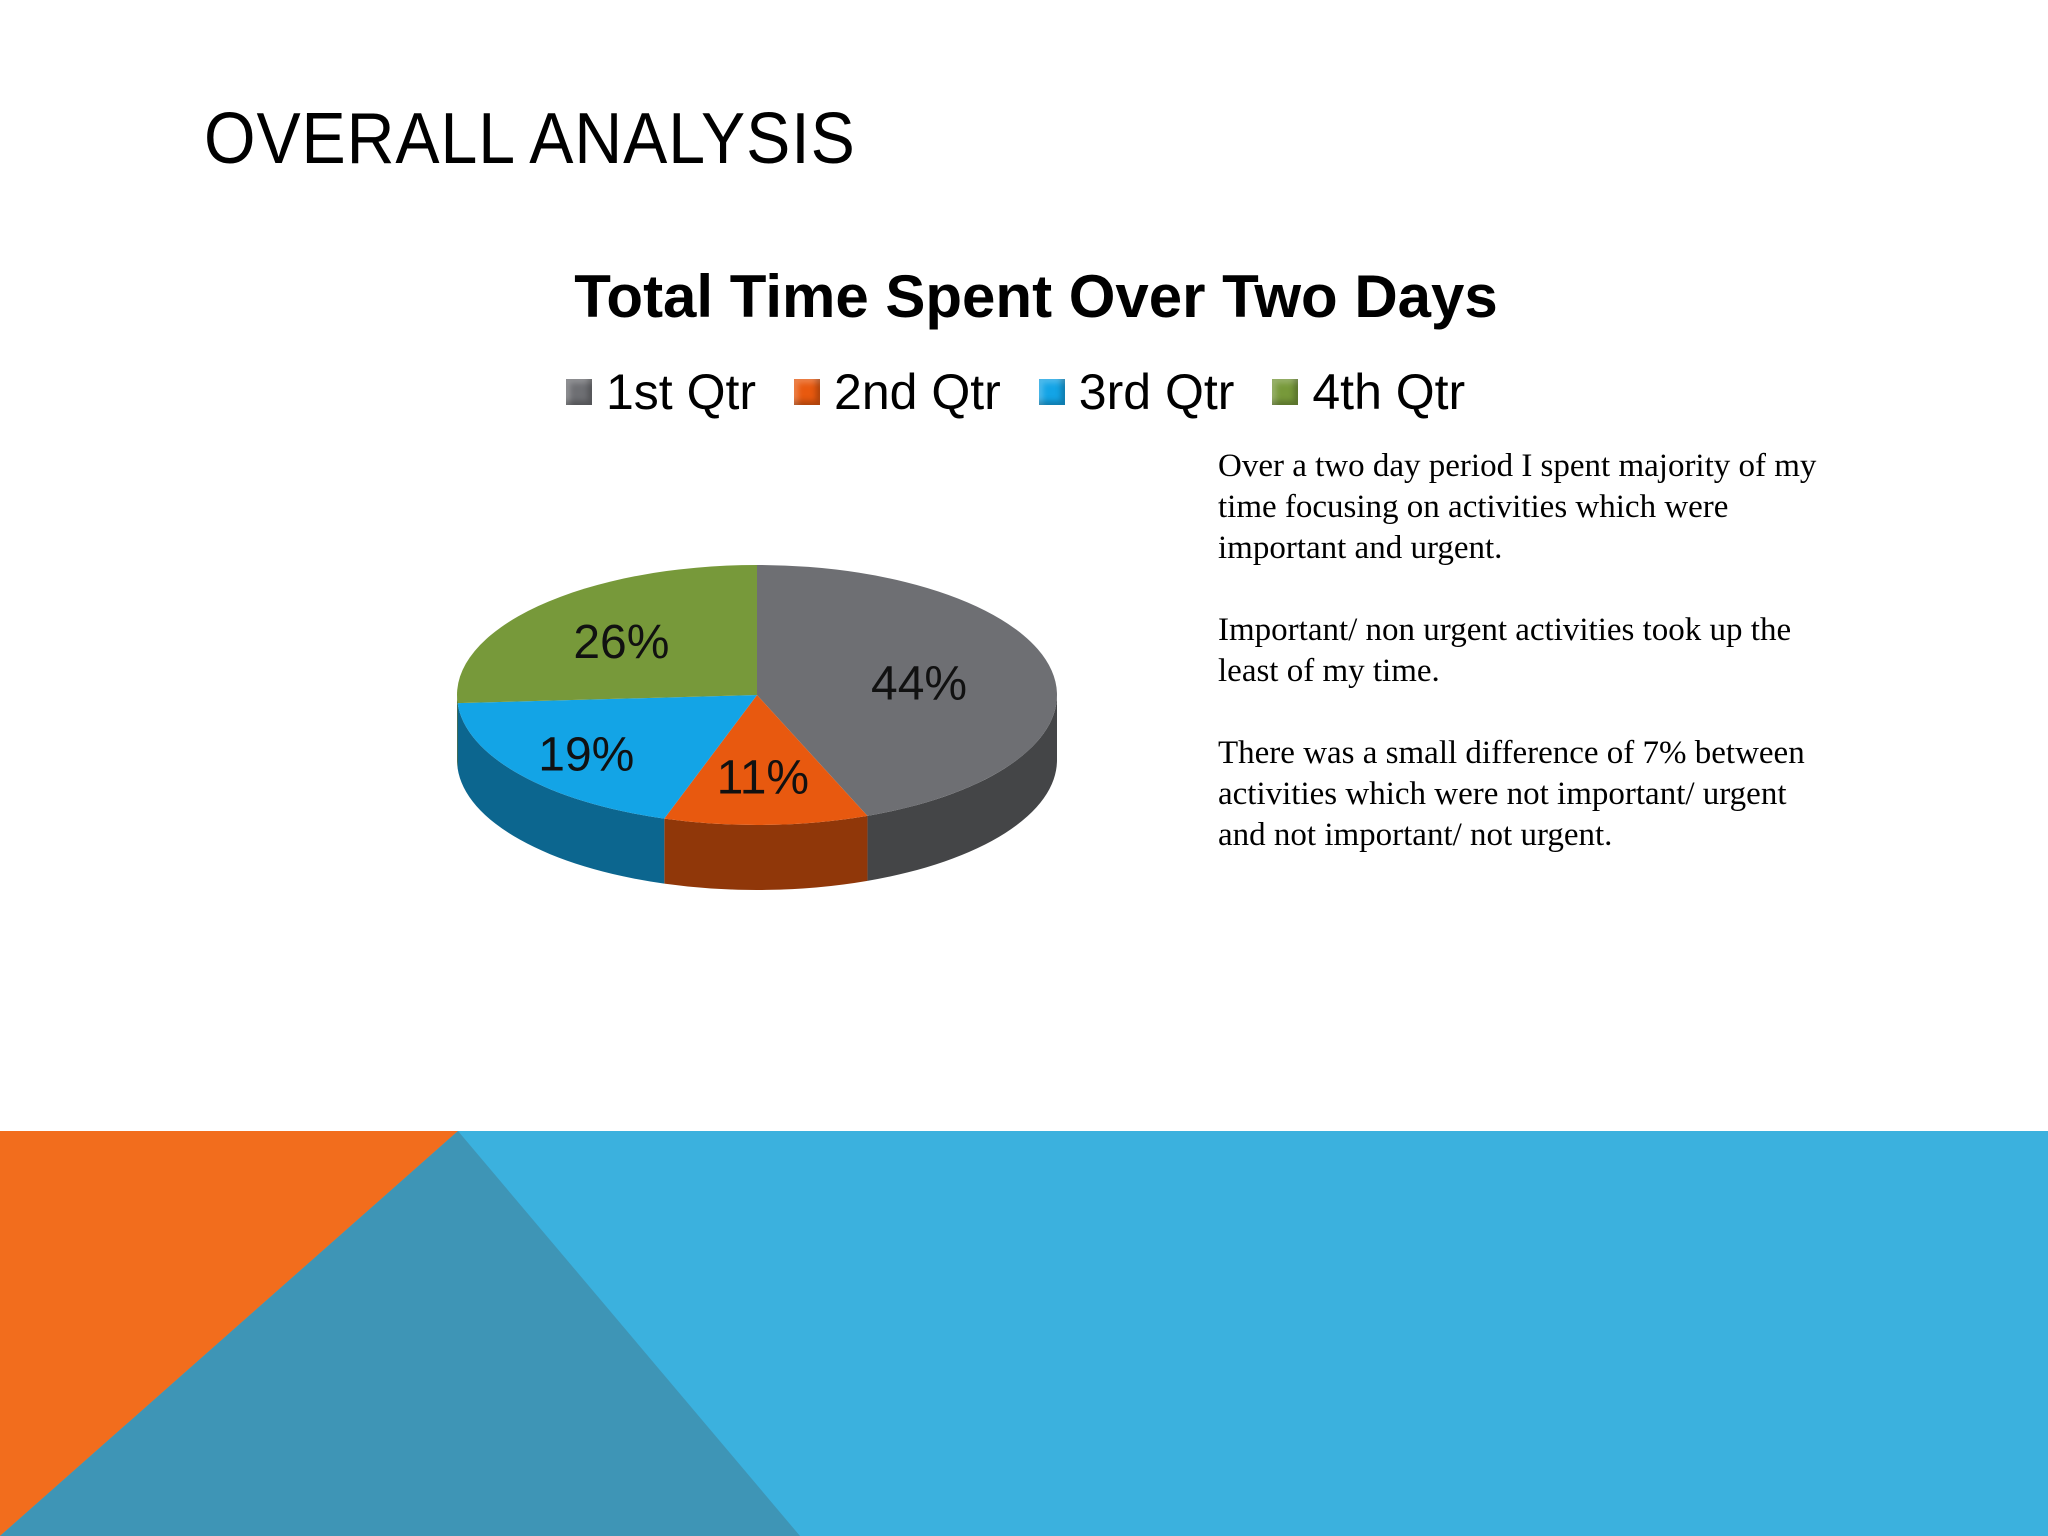 Image resolution: width=2048 pixels, height=1536 pixels. I want to click on legend-item-q4: 4th Qtr, so click(1368, 392).